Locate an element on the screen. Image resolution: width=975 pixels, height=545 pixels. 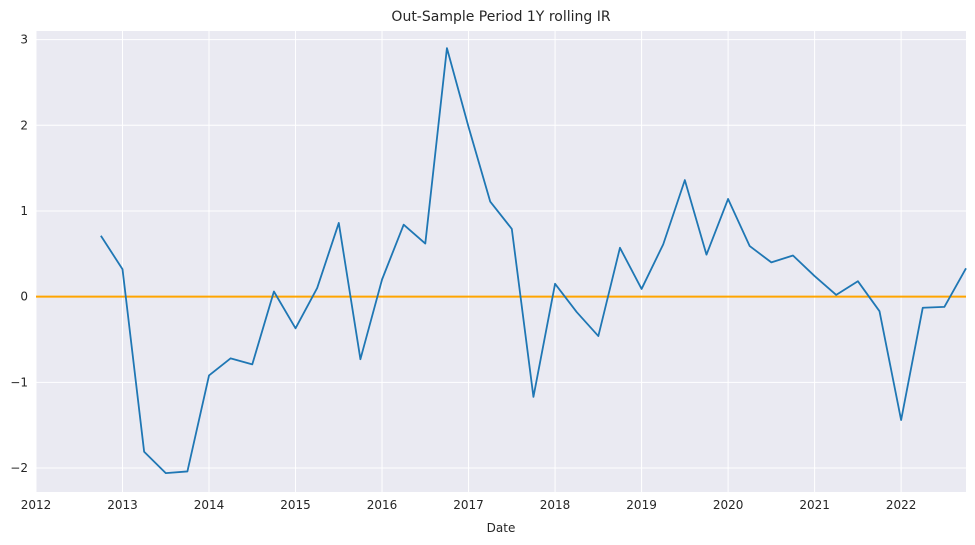
x-tick-label: 2013 is located at coordinates (122, 505).